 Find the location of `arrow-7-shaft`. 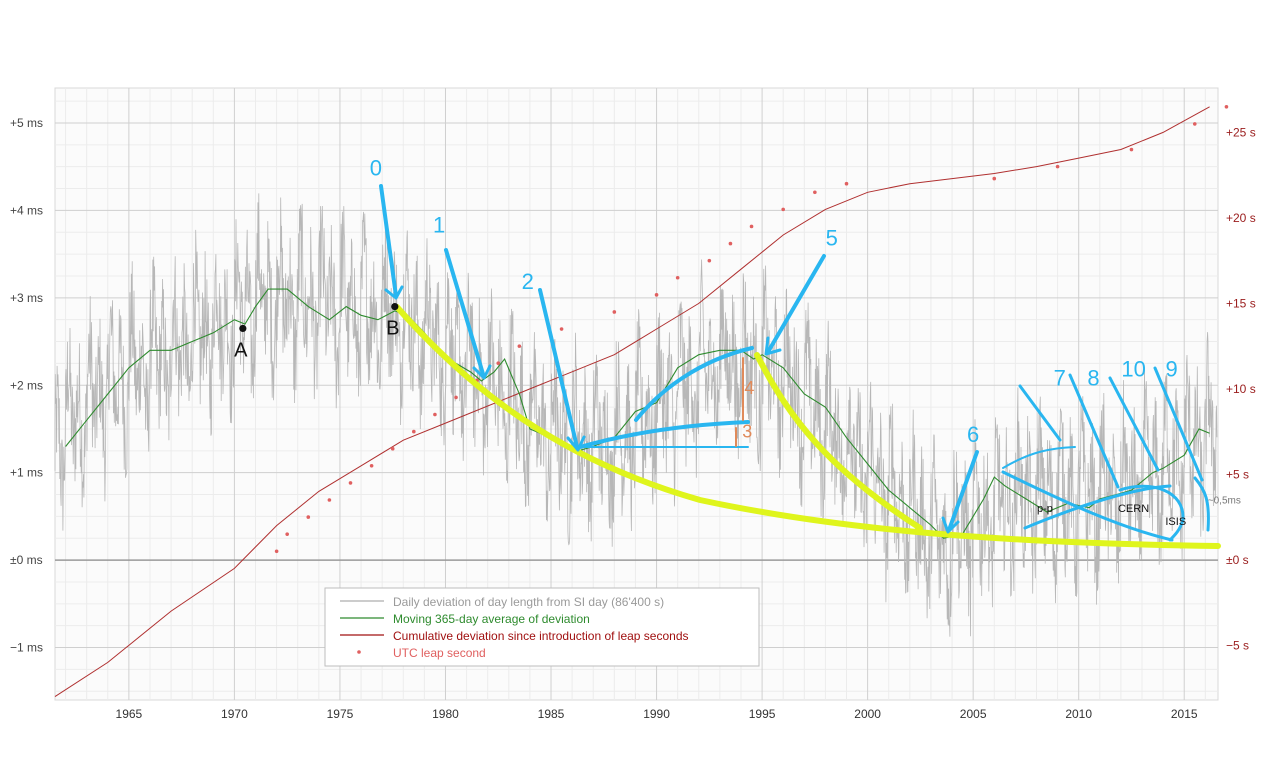

arrow-7-shaft is located at coordinates (1040, 413).